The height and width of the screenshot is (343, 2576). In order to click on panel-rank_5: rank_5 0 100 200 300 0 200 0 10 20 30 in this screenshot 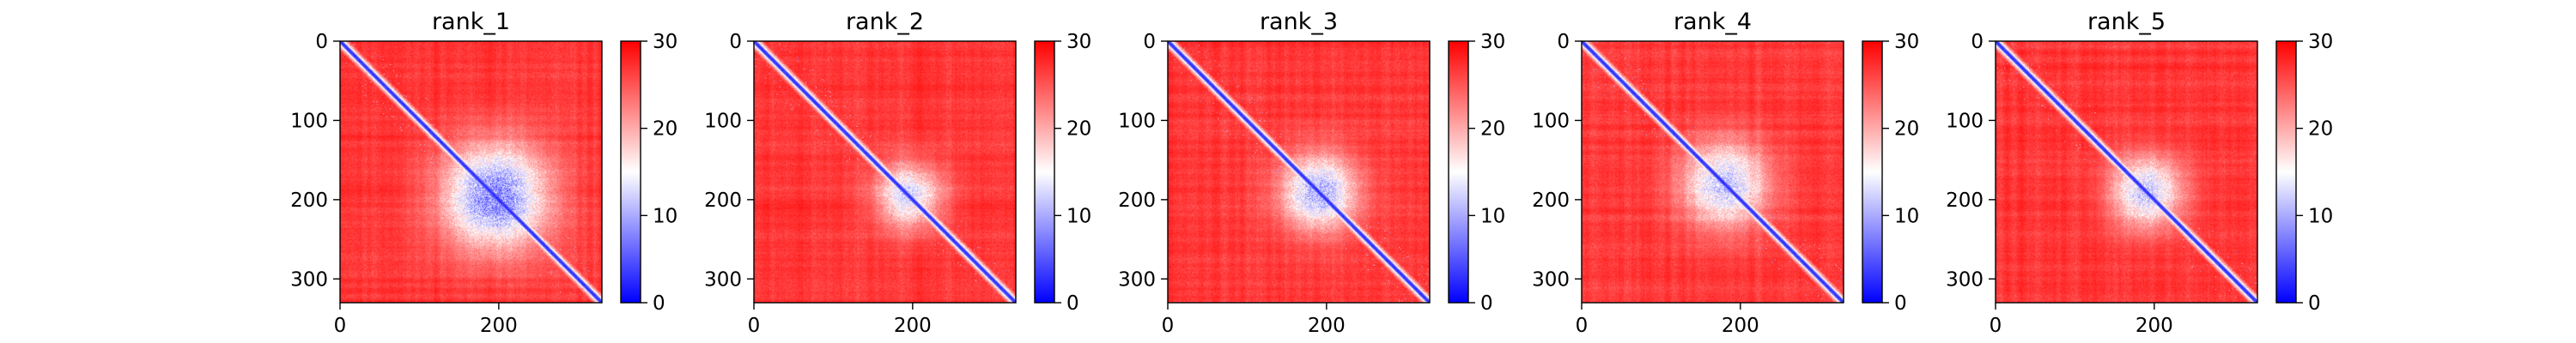, I will do `click(2140, 173)`.